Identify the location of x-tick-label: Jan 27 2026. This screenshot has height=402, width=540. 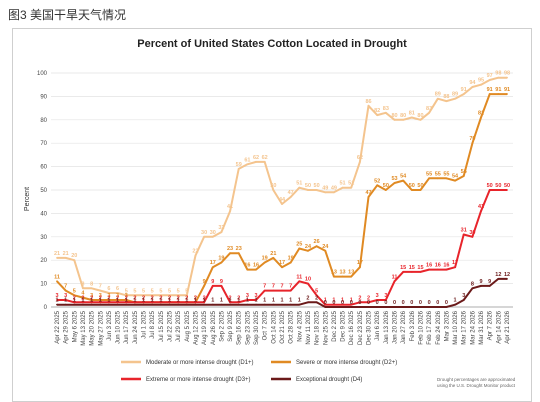
(404, 327).